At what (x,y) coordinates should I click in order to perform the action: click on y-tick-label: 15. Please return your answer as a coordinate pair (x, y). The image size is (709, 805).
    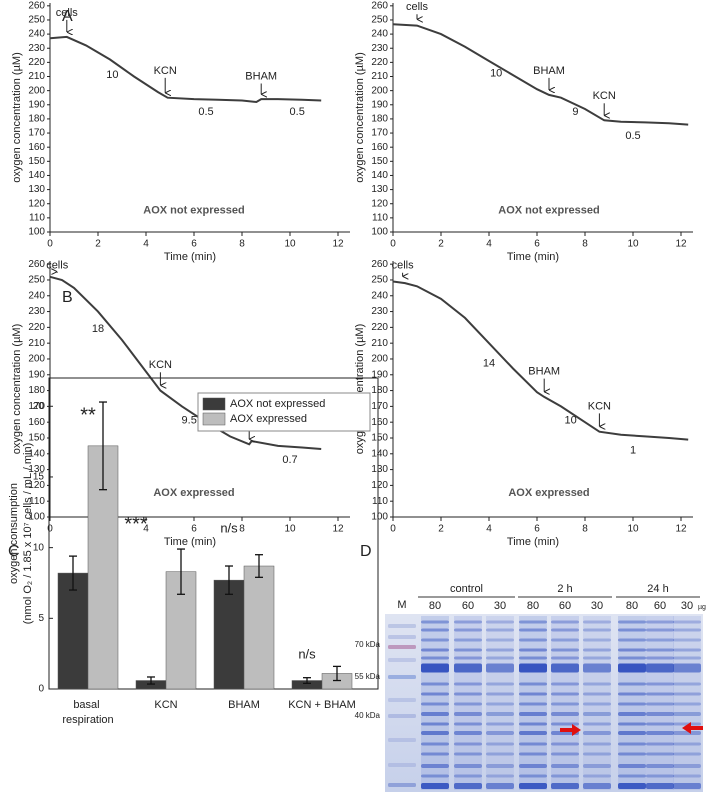
    Looking at the image, I should click on (39, 477).